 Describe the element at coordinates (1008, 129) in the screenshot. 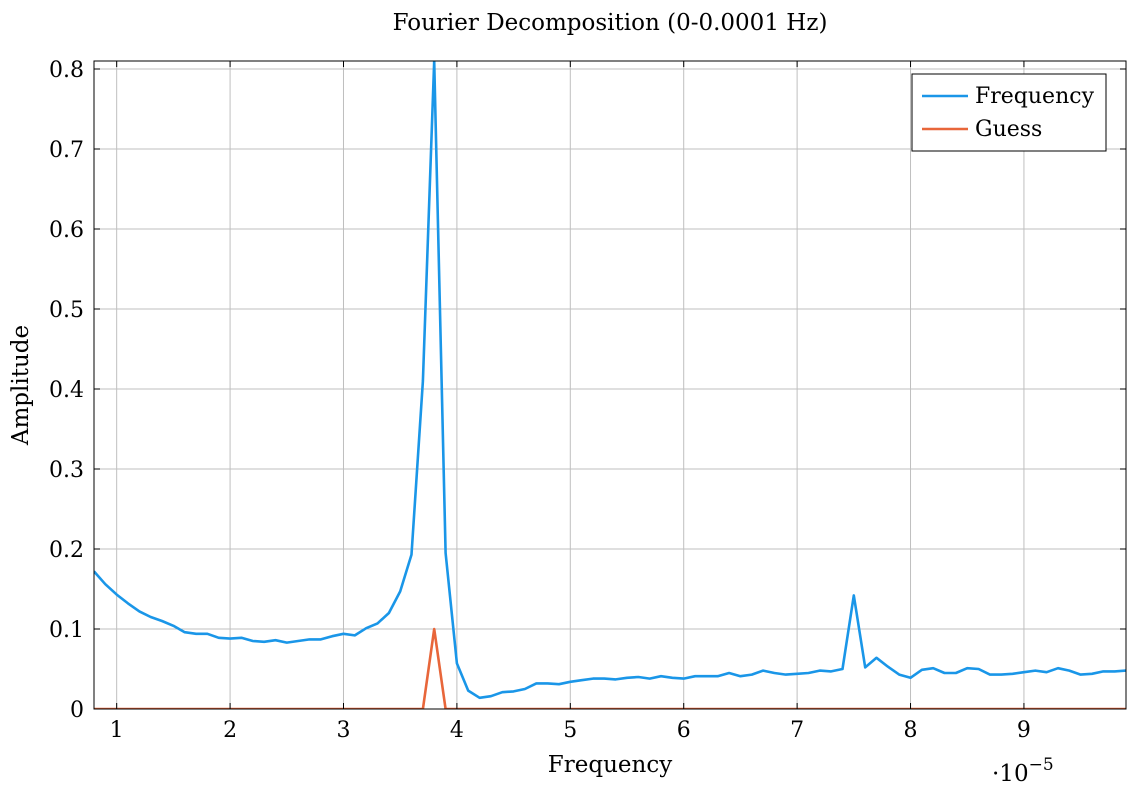

I see `legend-label-guess: Guess` at that location.